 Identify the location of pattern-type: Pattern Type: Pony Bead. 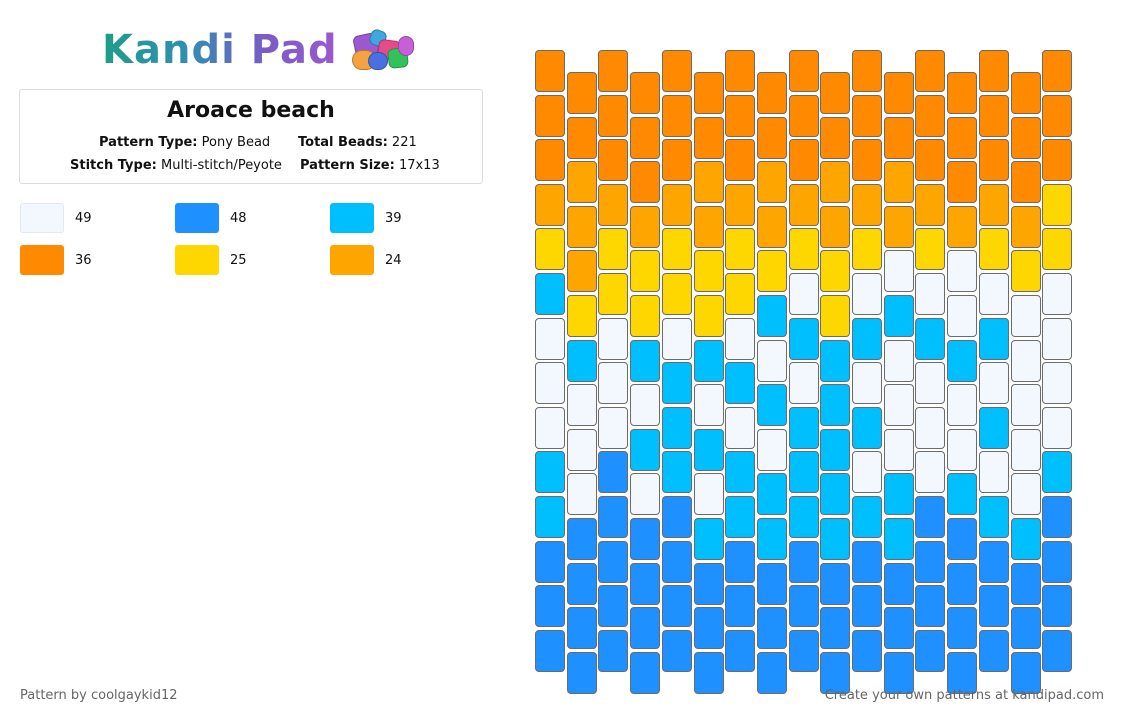
(184, 142).